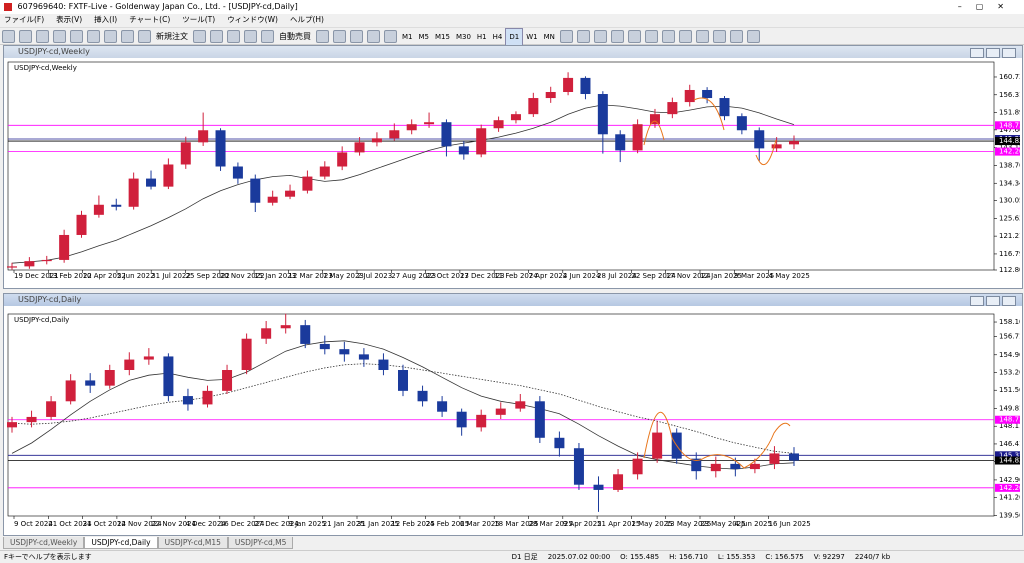 Image resolution: width=1024 pixels, height=563 pixels. I want to click on timeframe-button: M1, so click(407, 37).